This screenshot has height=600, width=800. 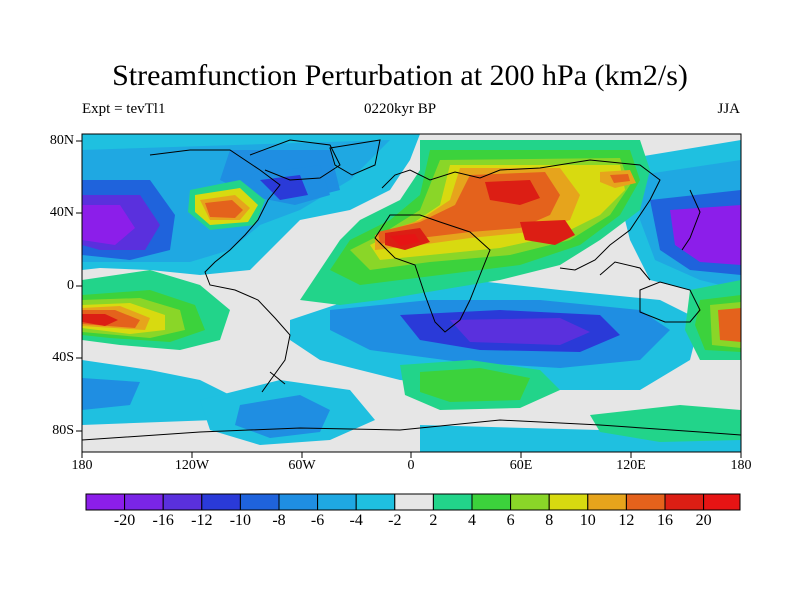 I want to click on colorbar-label: -16, so click(x=163, y=520).